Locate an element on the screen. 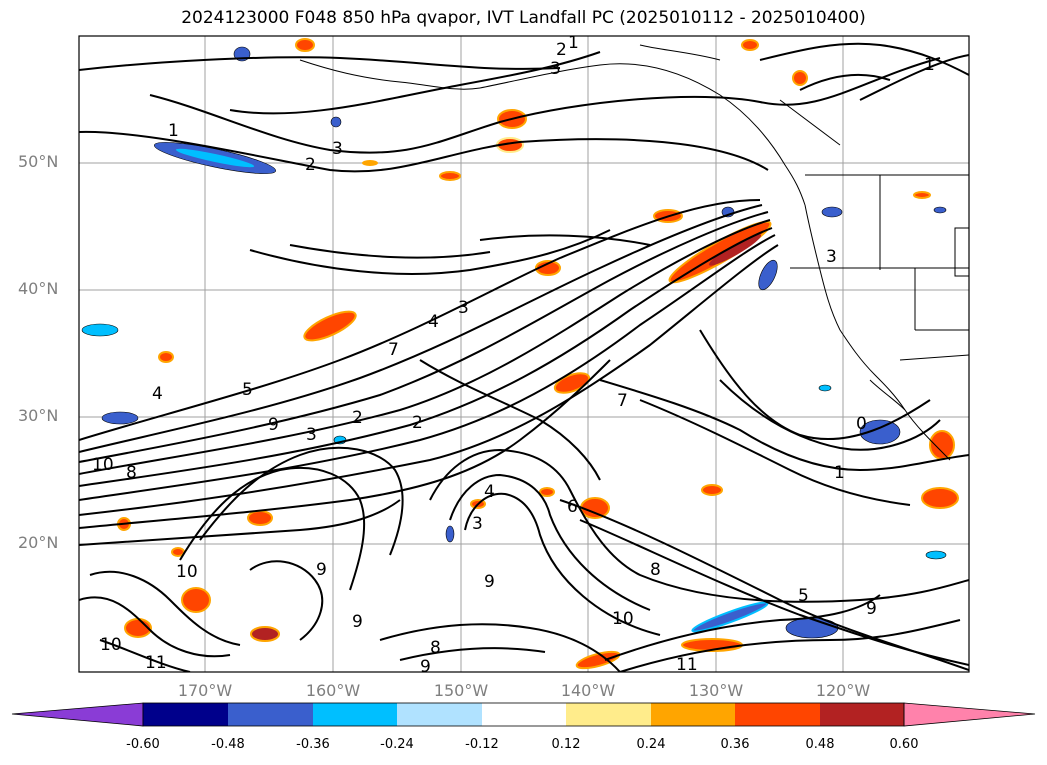 This screenshot has height=765, width=1047. colorbar-extend-low is located at coordinates (77, 714).